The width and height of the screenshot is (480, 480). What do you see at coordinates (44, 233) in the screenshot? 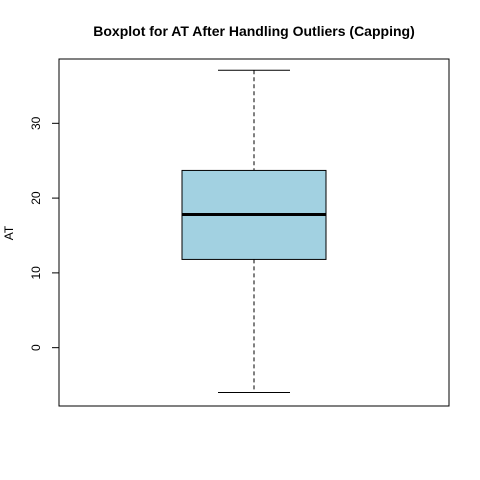
I see `y-axis: 0 10 20 30` at bounding box center [44, 233].